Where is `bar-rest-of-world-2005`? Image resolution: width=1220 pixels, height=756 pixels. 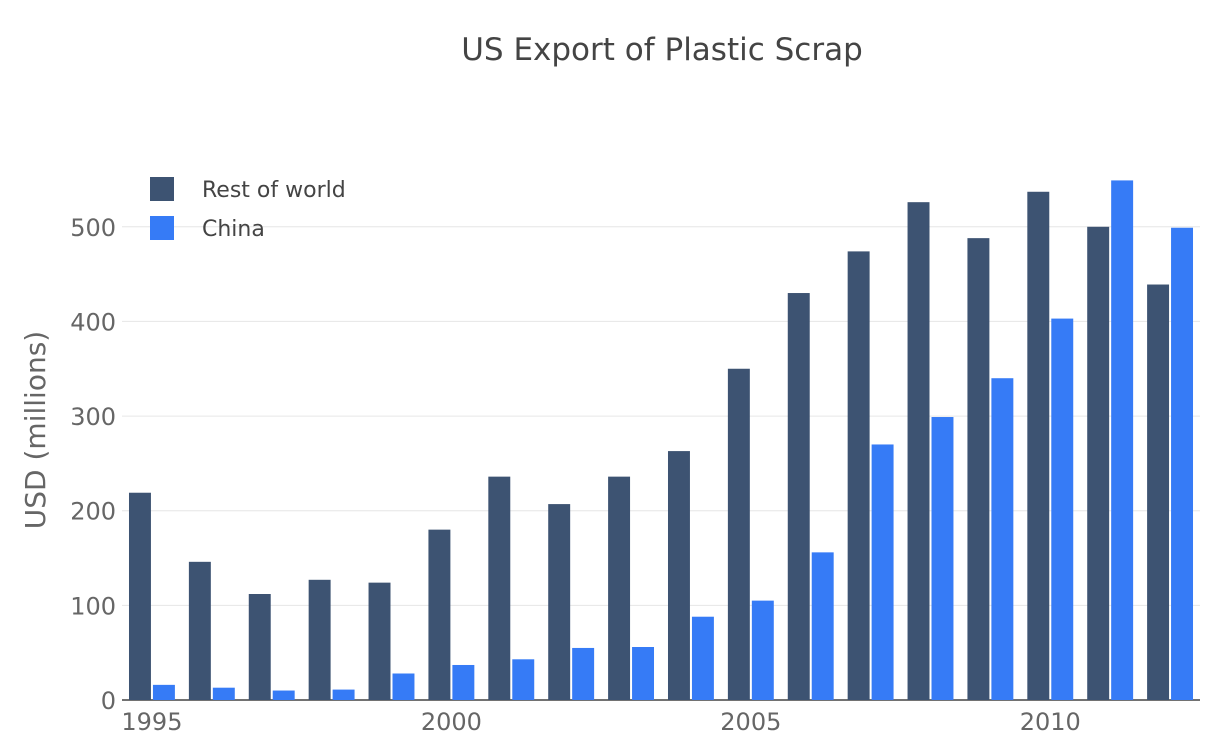 bar-rest-of-world-2005 is located at coordinates (738, 534).